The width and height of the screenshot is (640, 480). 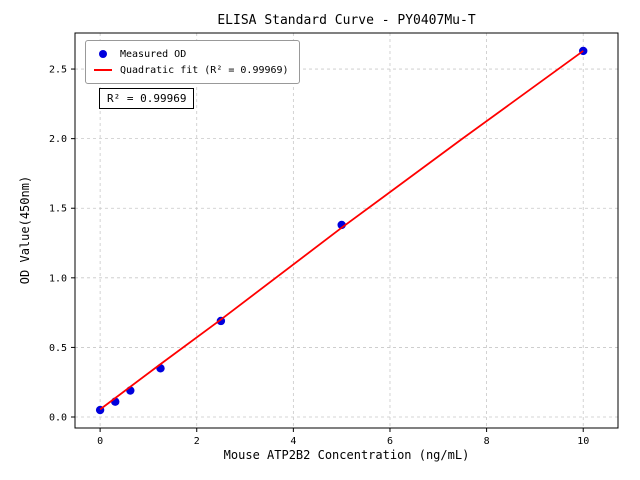 I want to click on x-tick-label: 8, so click(x=487, y=441).